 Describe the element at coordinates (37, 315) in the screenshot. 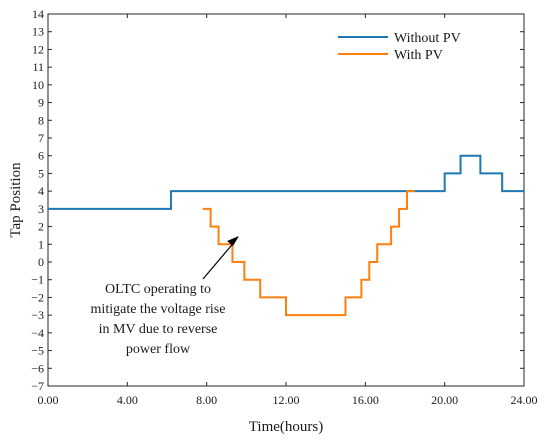

I see `y-tick-label: −3` at that location.